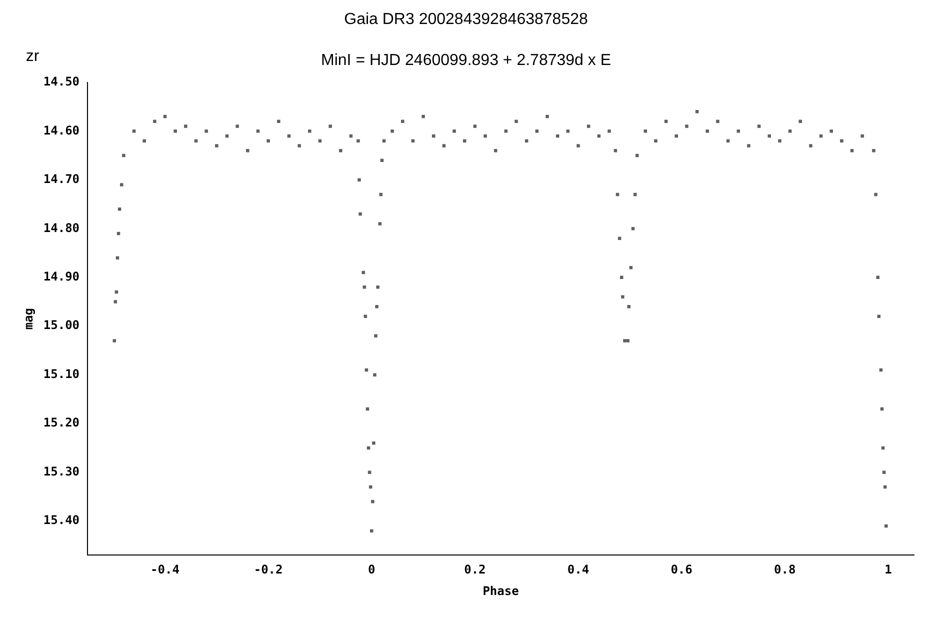  Describe the element at coordinates (61, 373) in the screenshot. I see `y-tick-label: 15.10` at that location.